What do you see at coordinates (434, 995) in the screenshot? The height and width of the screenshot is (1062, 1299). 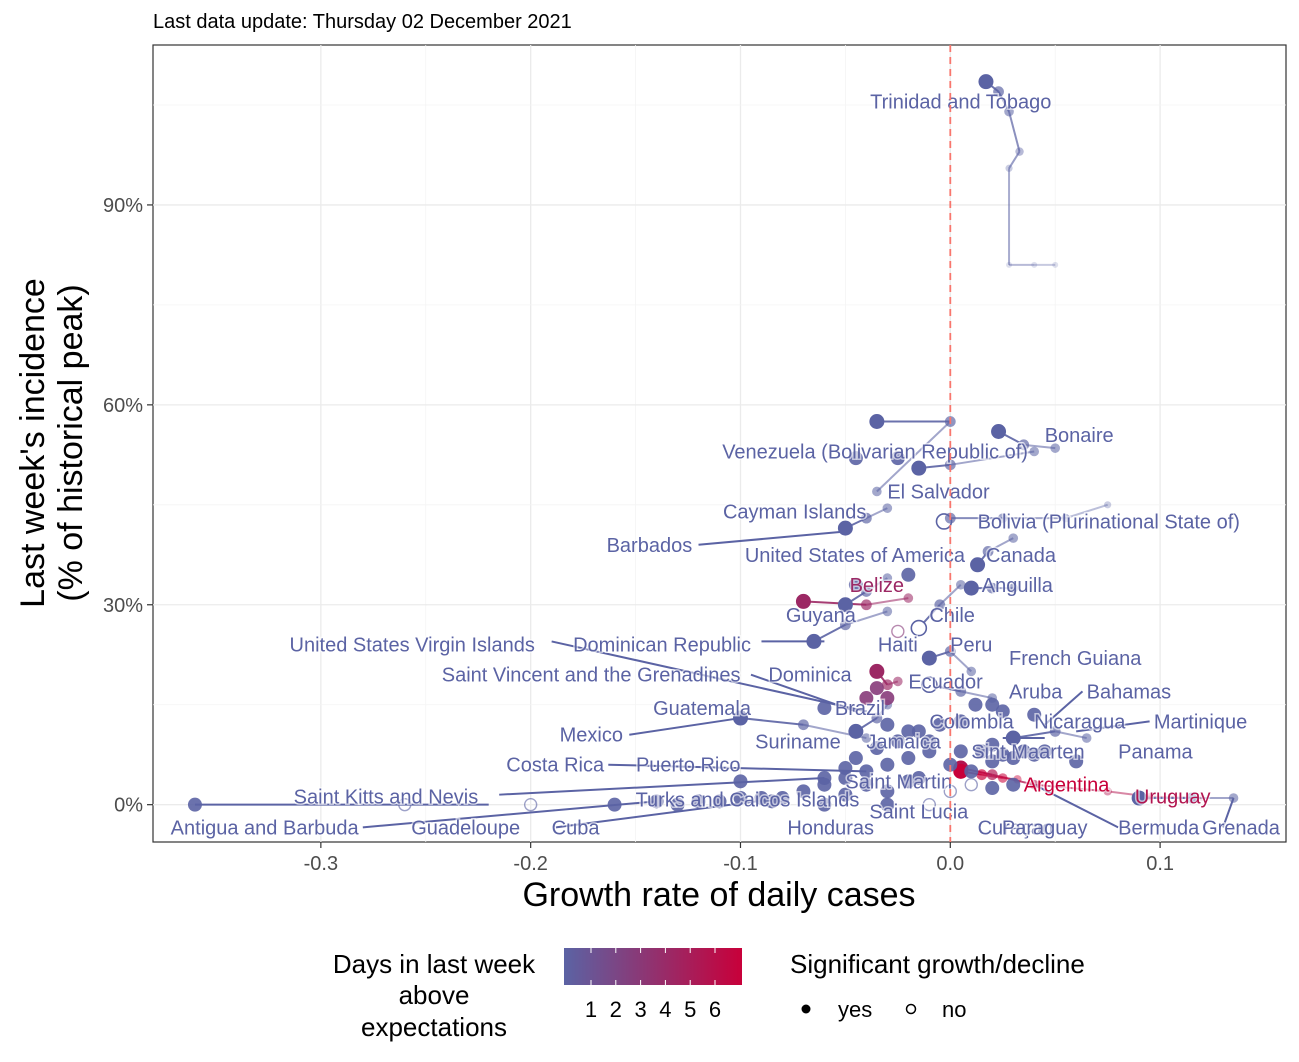 I see `color-legend-title-line2: above` at bounding box center [434, 995].